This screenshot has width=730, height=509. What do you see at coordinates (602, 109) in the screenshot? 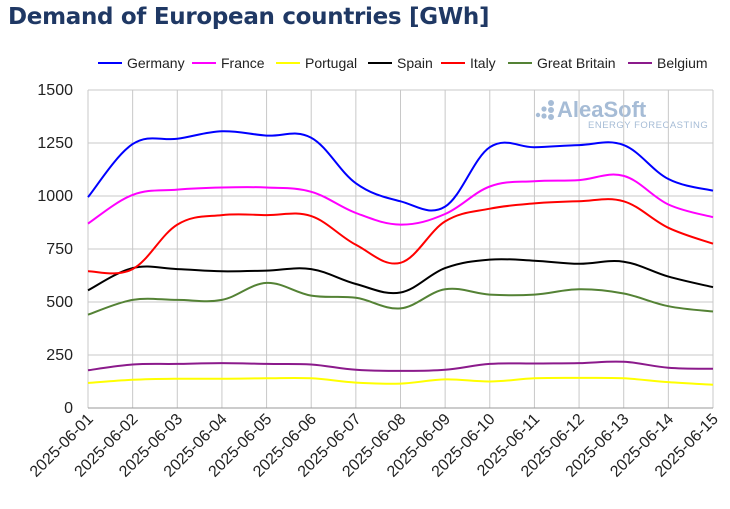
I see `watermark-brand: AleaSoft` at bounding box center [602, 109].